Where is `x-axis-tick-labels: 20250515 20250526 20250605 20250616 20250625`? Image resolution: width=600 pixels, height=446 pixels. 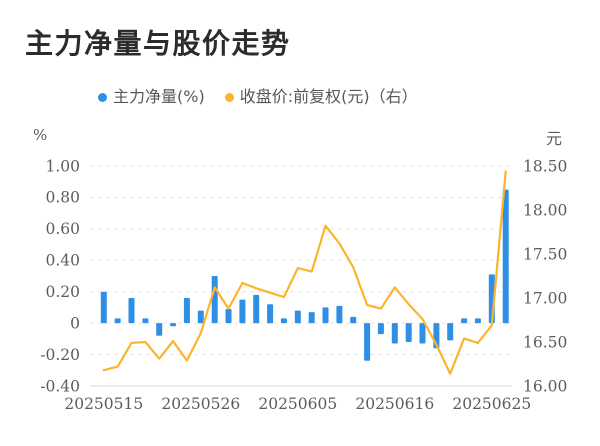
x-axis-tick-labels: 20250515 20250526 20250605 20250616 20250625 is located at coordinates (297, 404).